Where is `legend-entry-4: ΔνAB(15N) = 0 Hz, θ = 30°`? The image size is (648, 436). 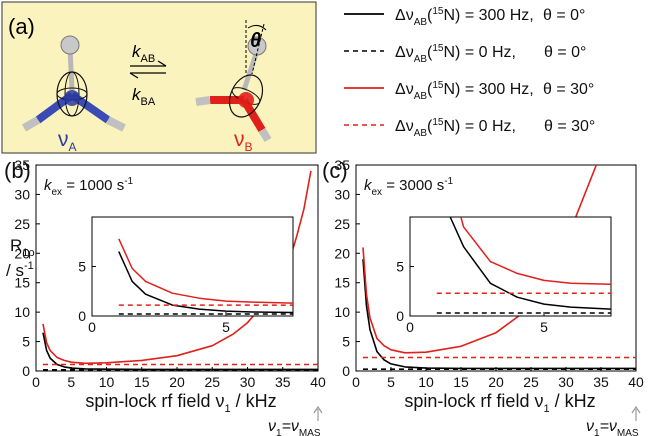
legend-entry-4: ΔνAB(15N) = 0 Hz, θ = 30° is located at coordinates (469, 128).